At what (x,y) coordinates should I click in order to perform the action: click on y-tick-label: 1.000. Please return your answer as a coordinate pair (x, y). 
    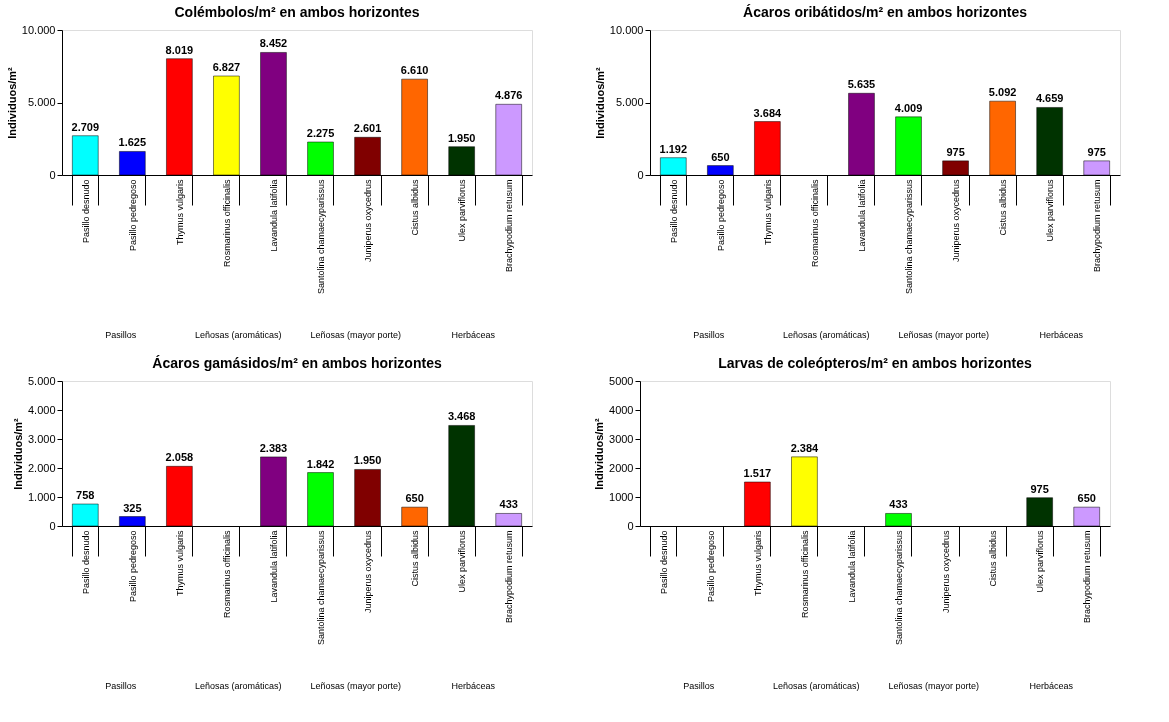
    Looking at the image, I should click on (41, 496).